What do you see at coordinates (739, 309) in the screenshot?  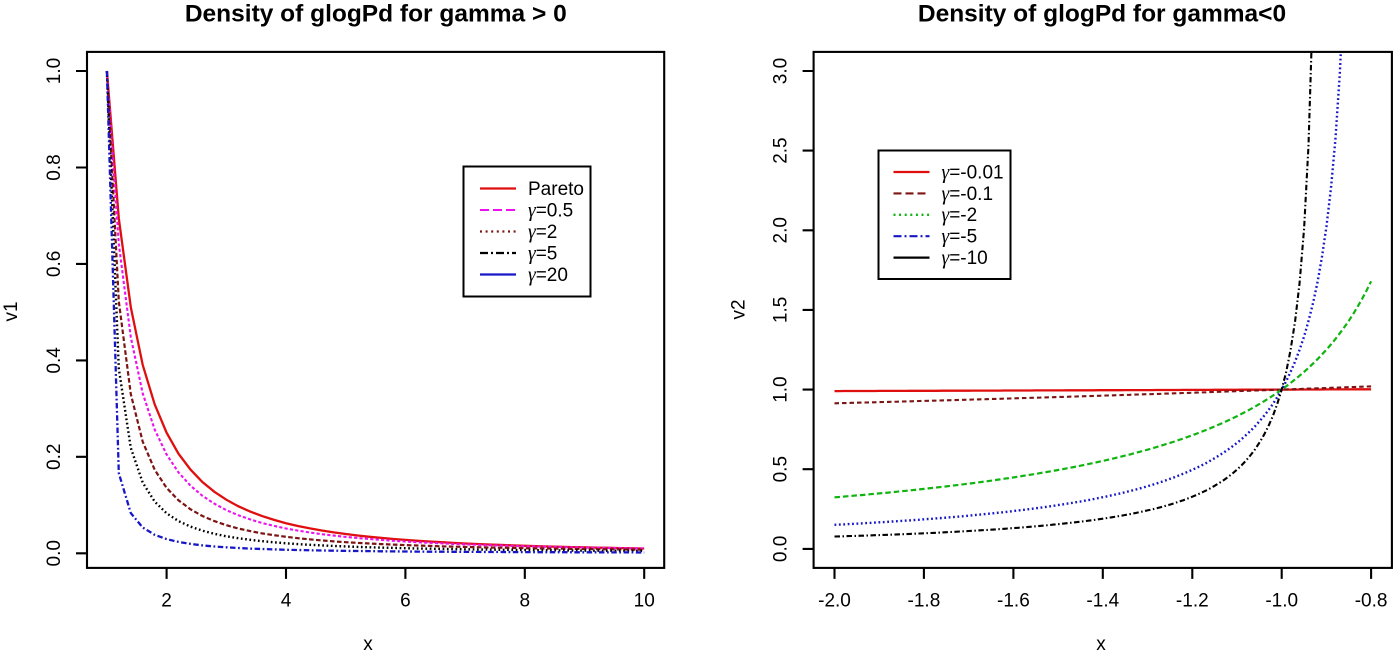 I see `svg-text: v2` at bounding box center [739, 309].